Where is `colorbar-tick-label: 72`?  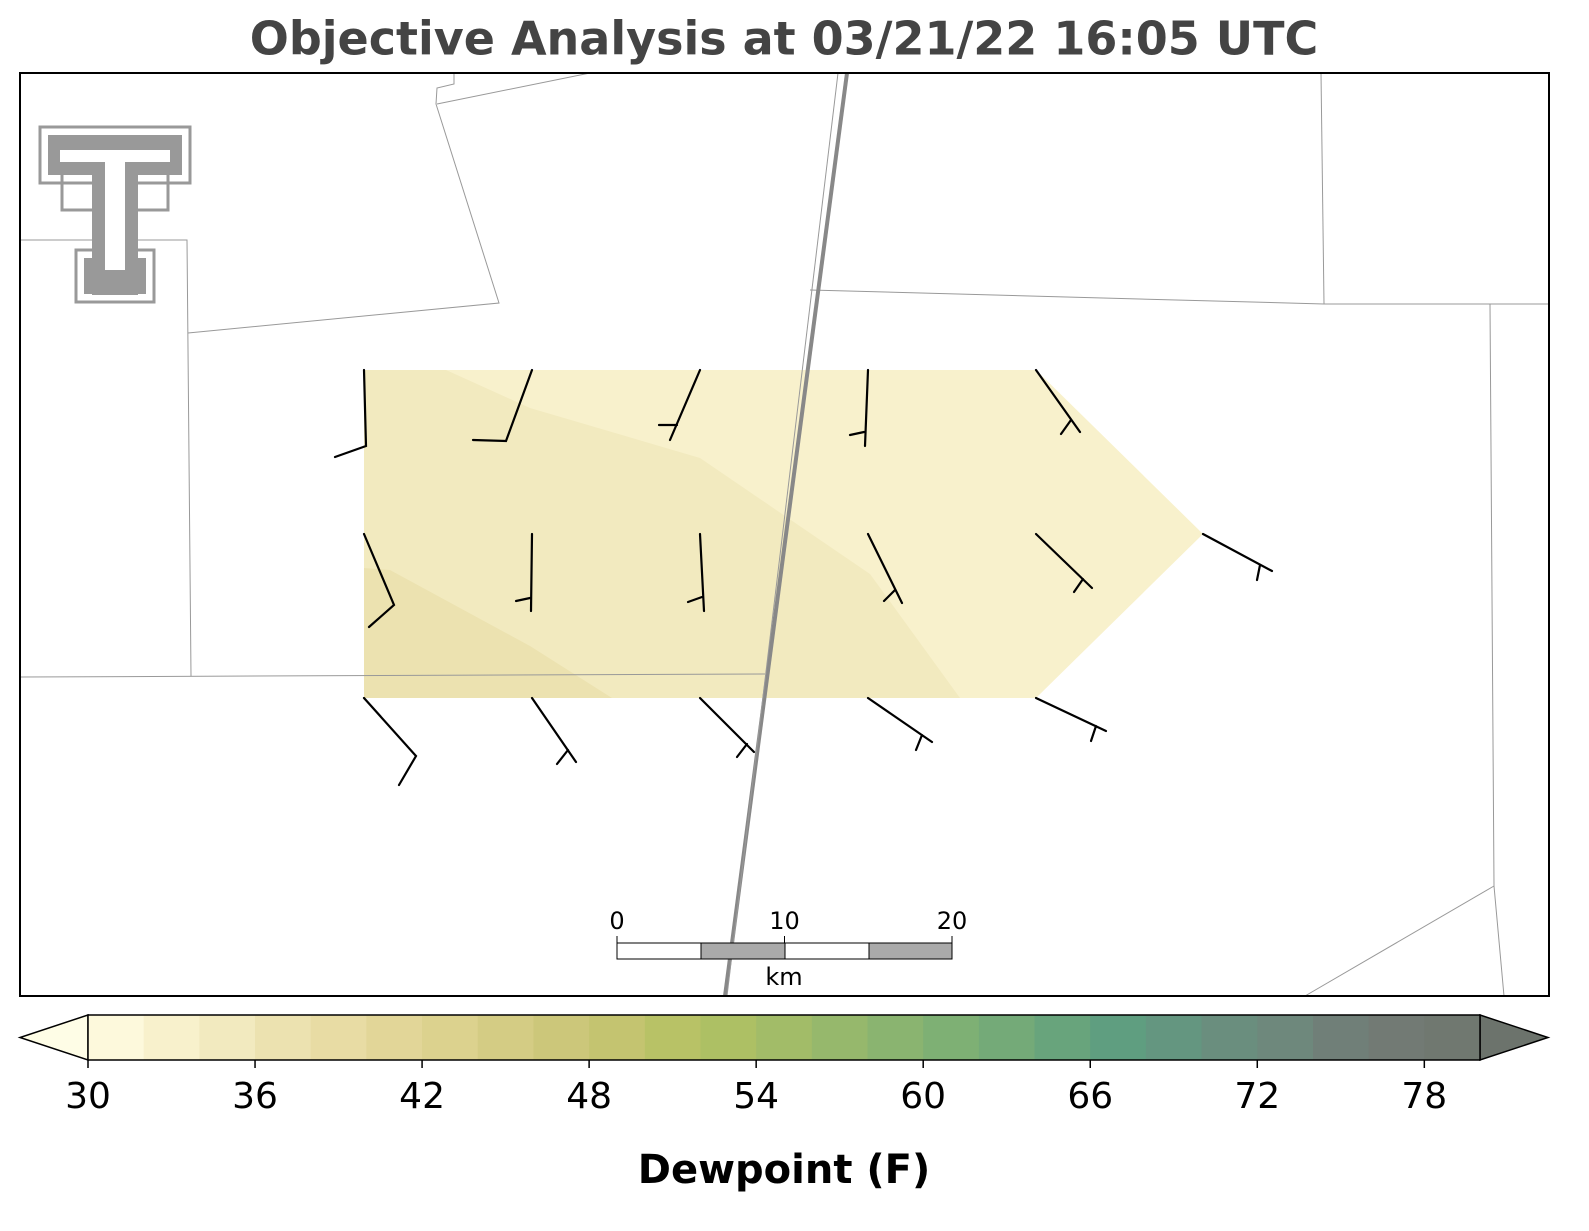 colorbar-tick-label: 72 is located at coordinates (1257, 1096).